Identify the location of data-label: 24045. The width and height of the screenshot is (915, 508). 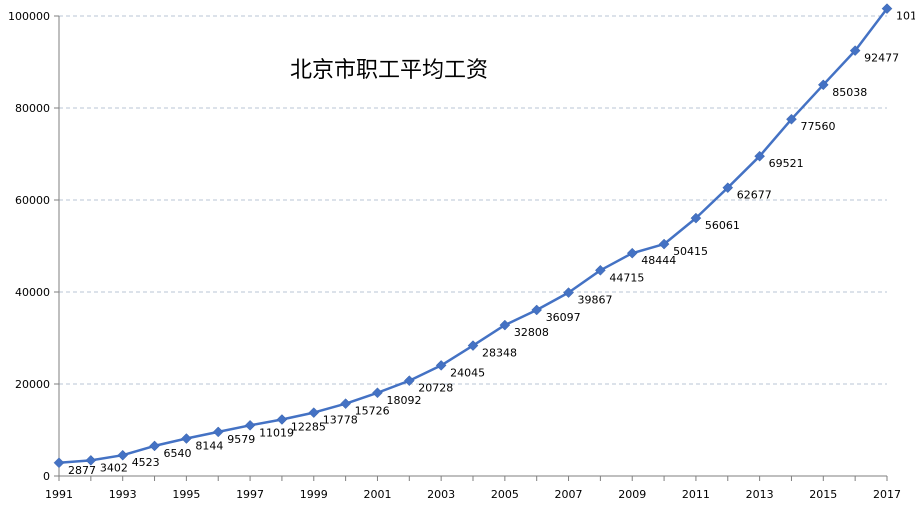
(467, 372).